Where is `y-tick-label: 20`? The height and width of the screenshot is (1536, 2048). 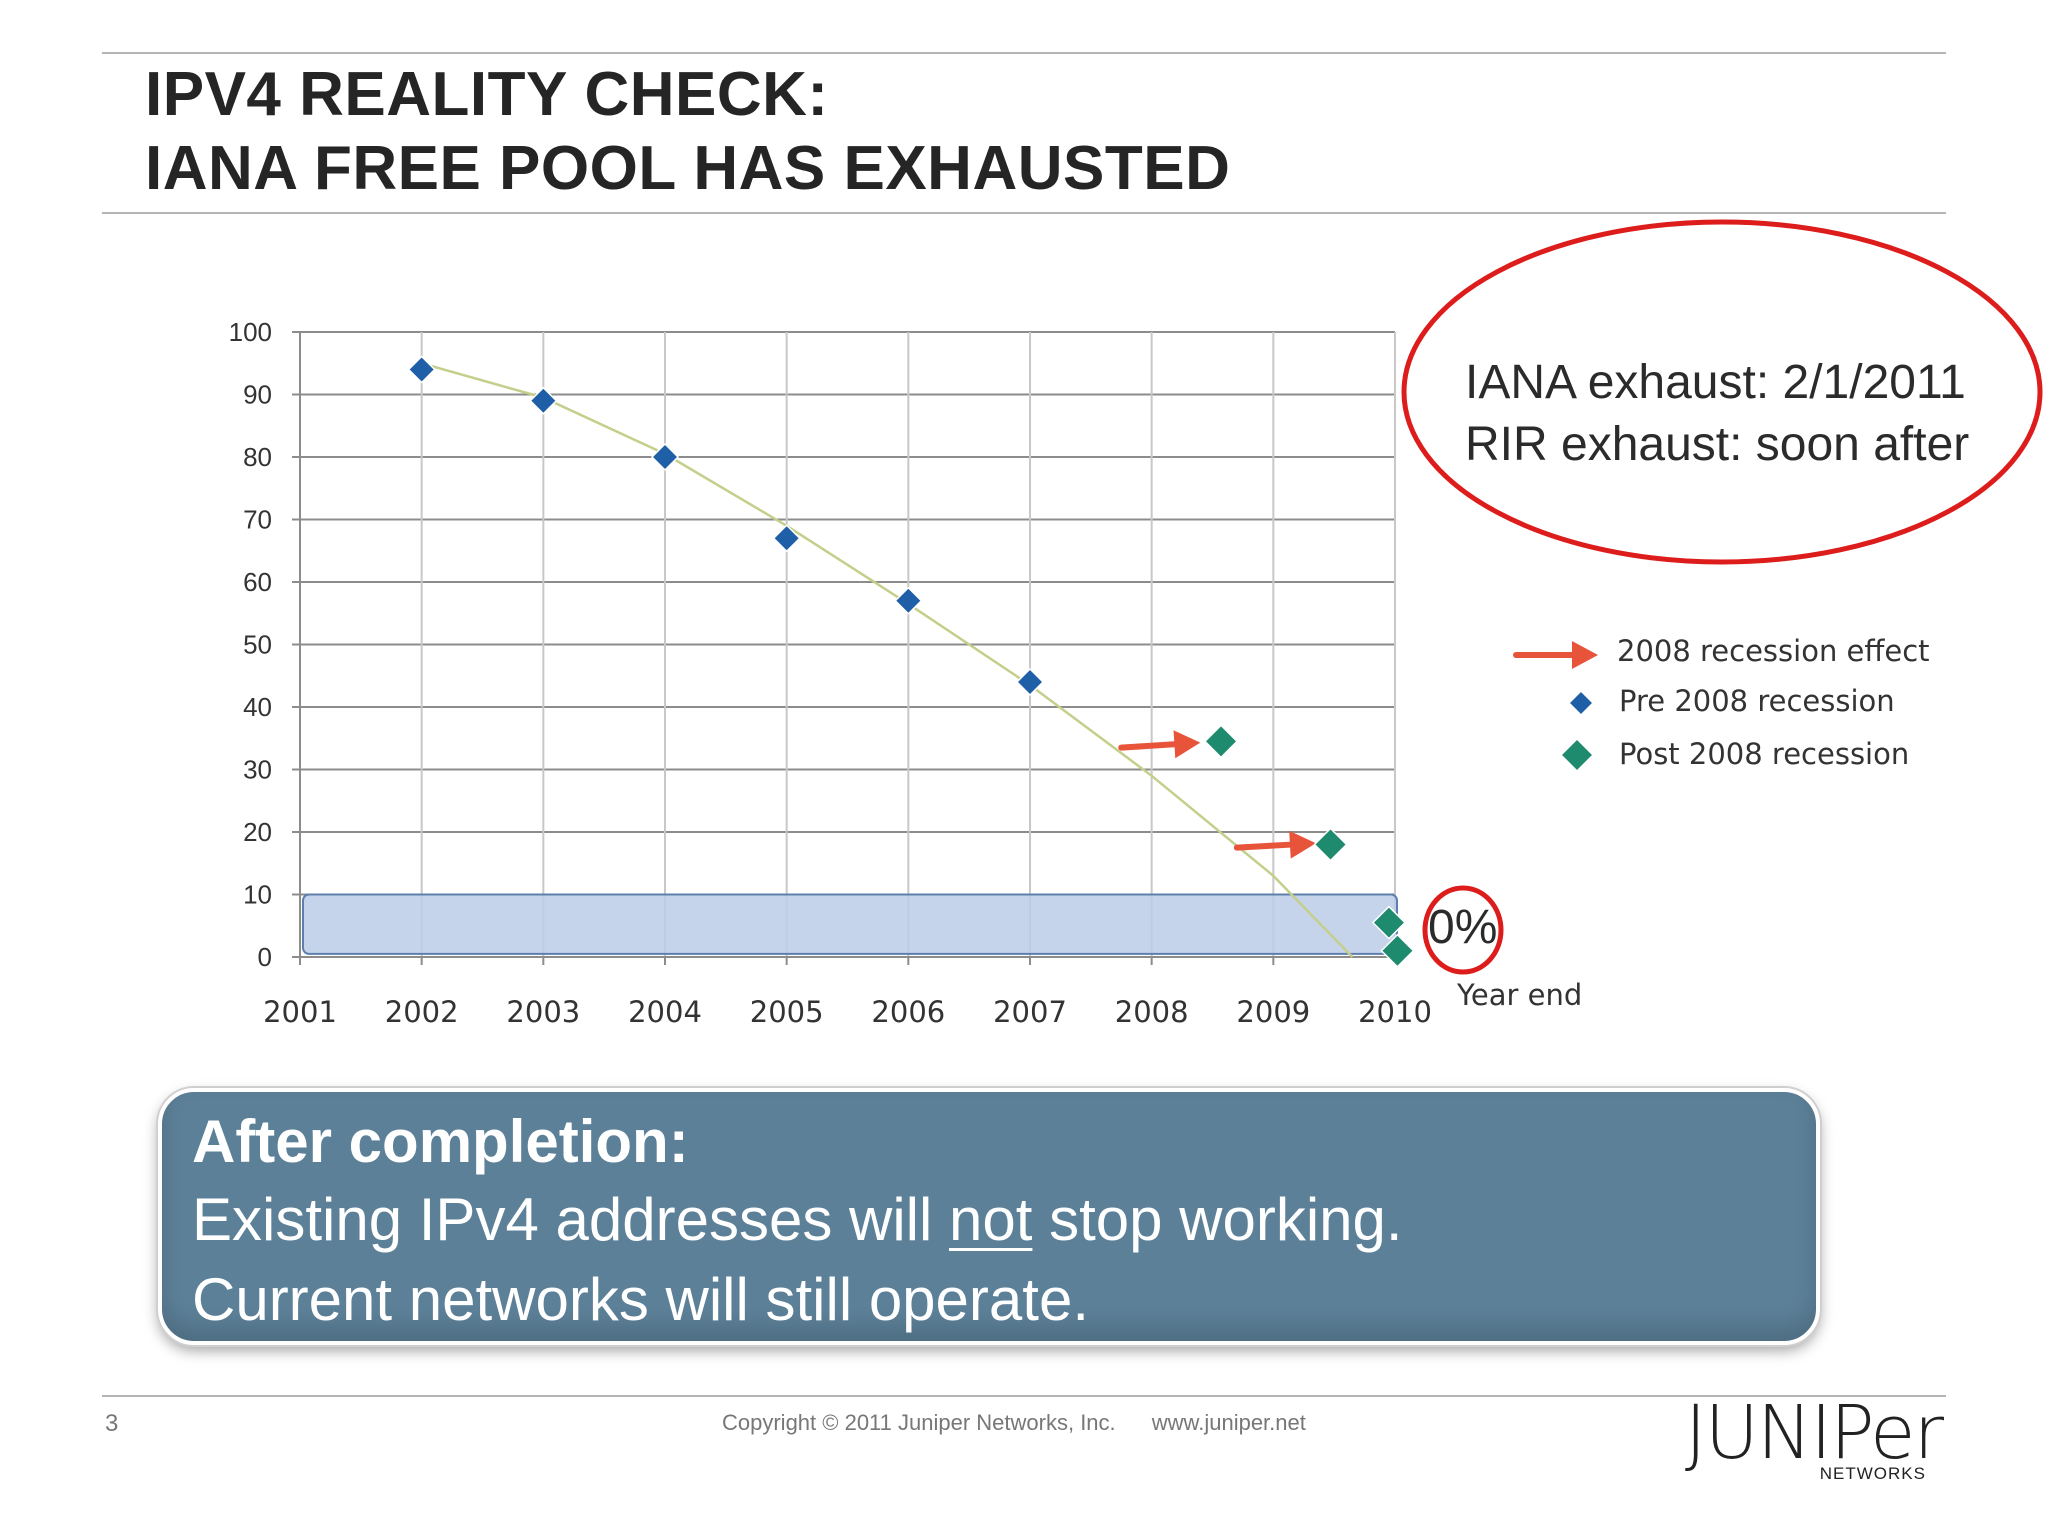 y-tick-label: 20 is located at coordinates (257, 832).